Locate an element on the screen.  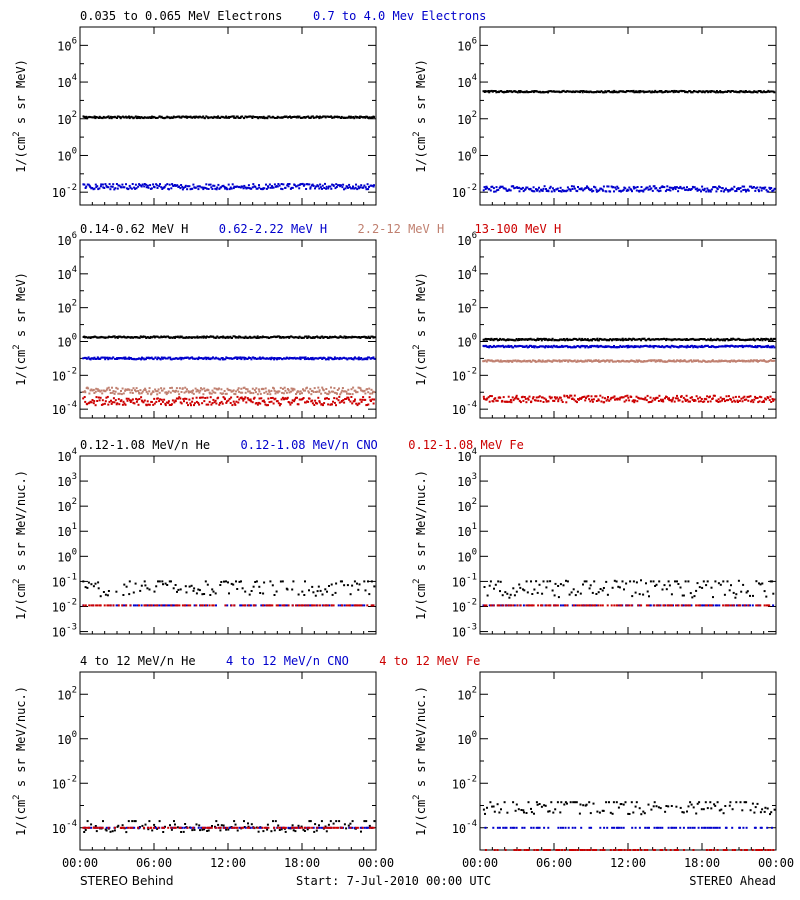
y-tick-label: 102 is located at coordinates (67, 505).